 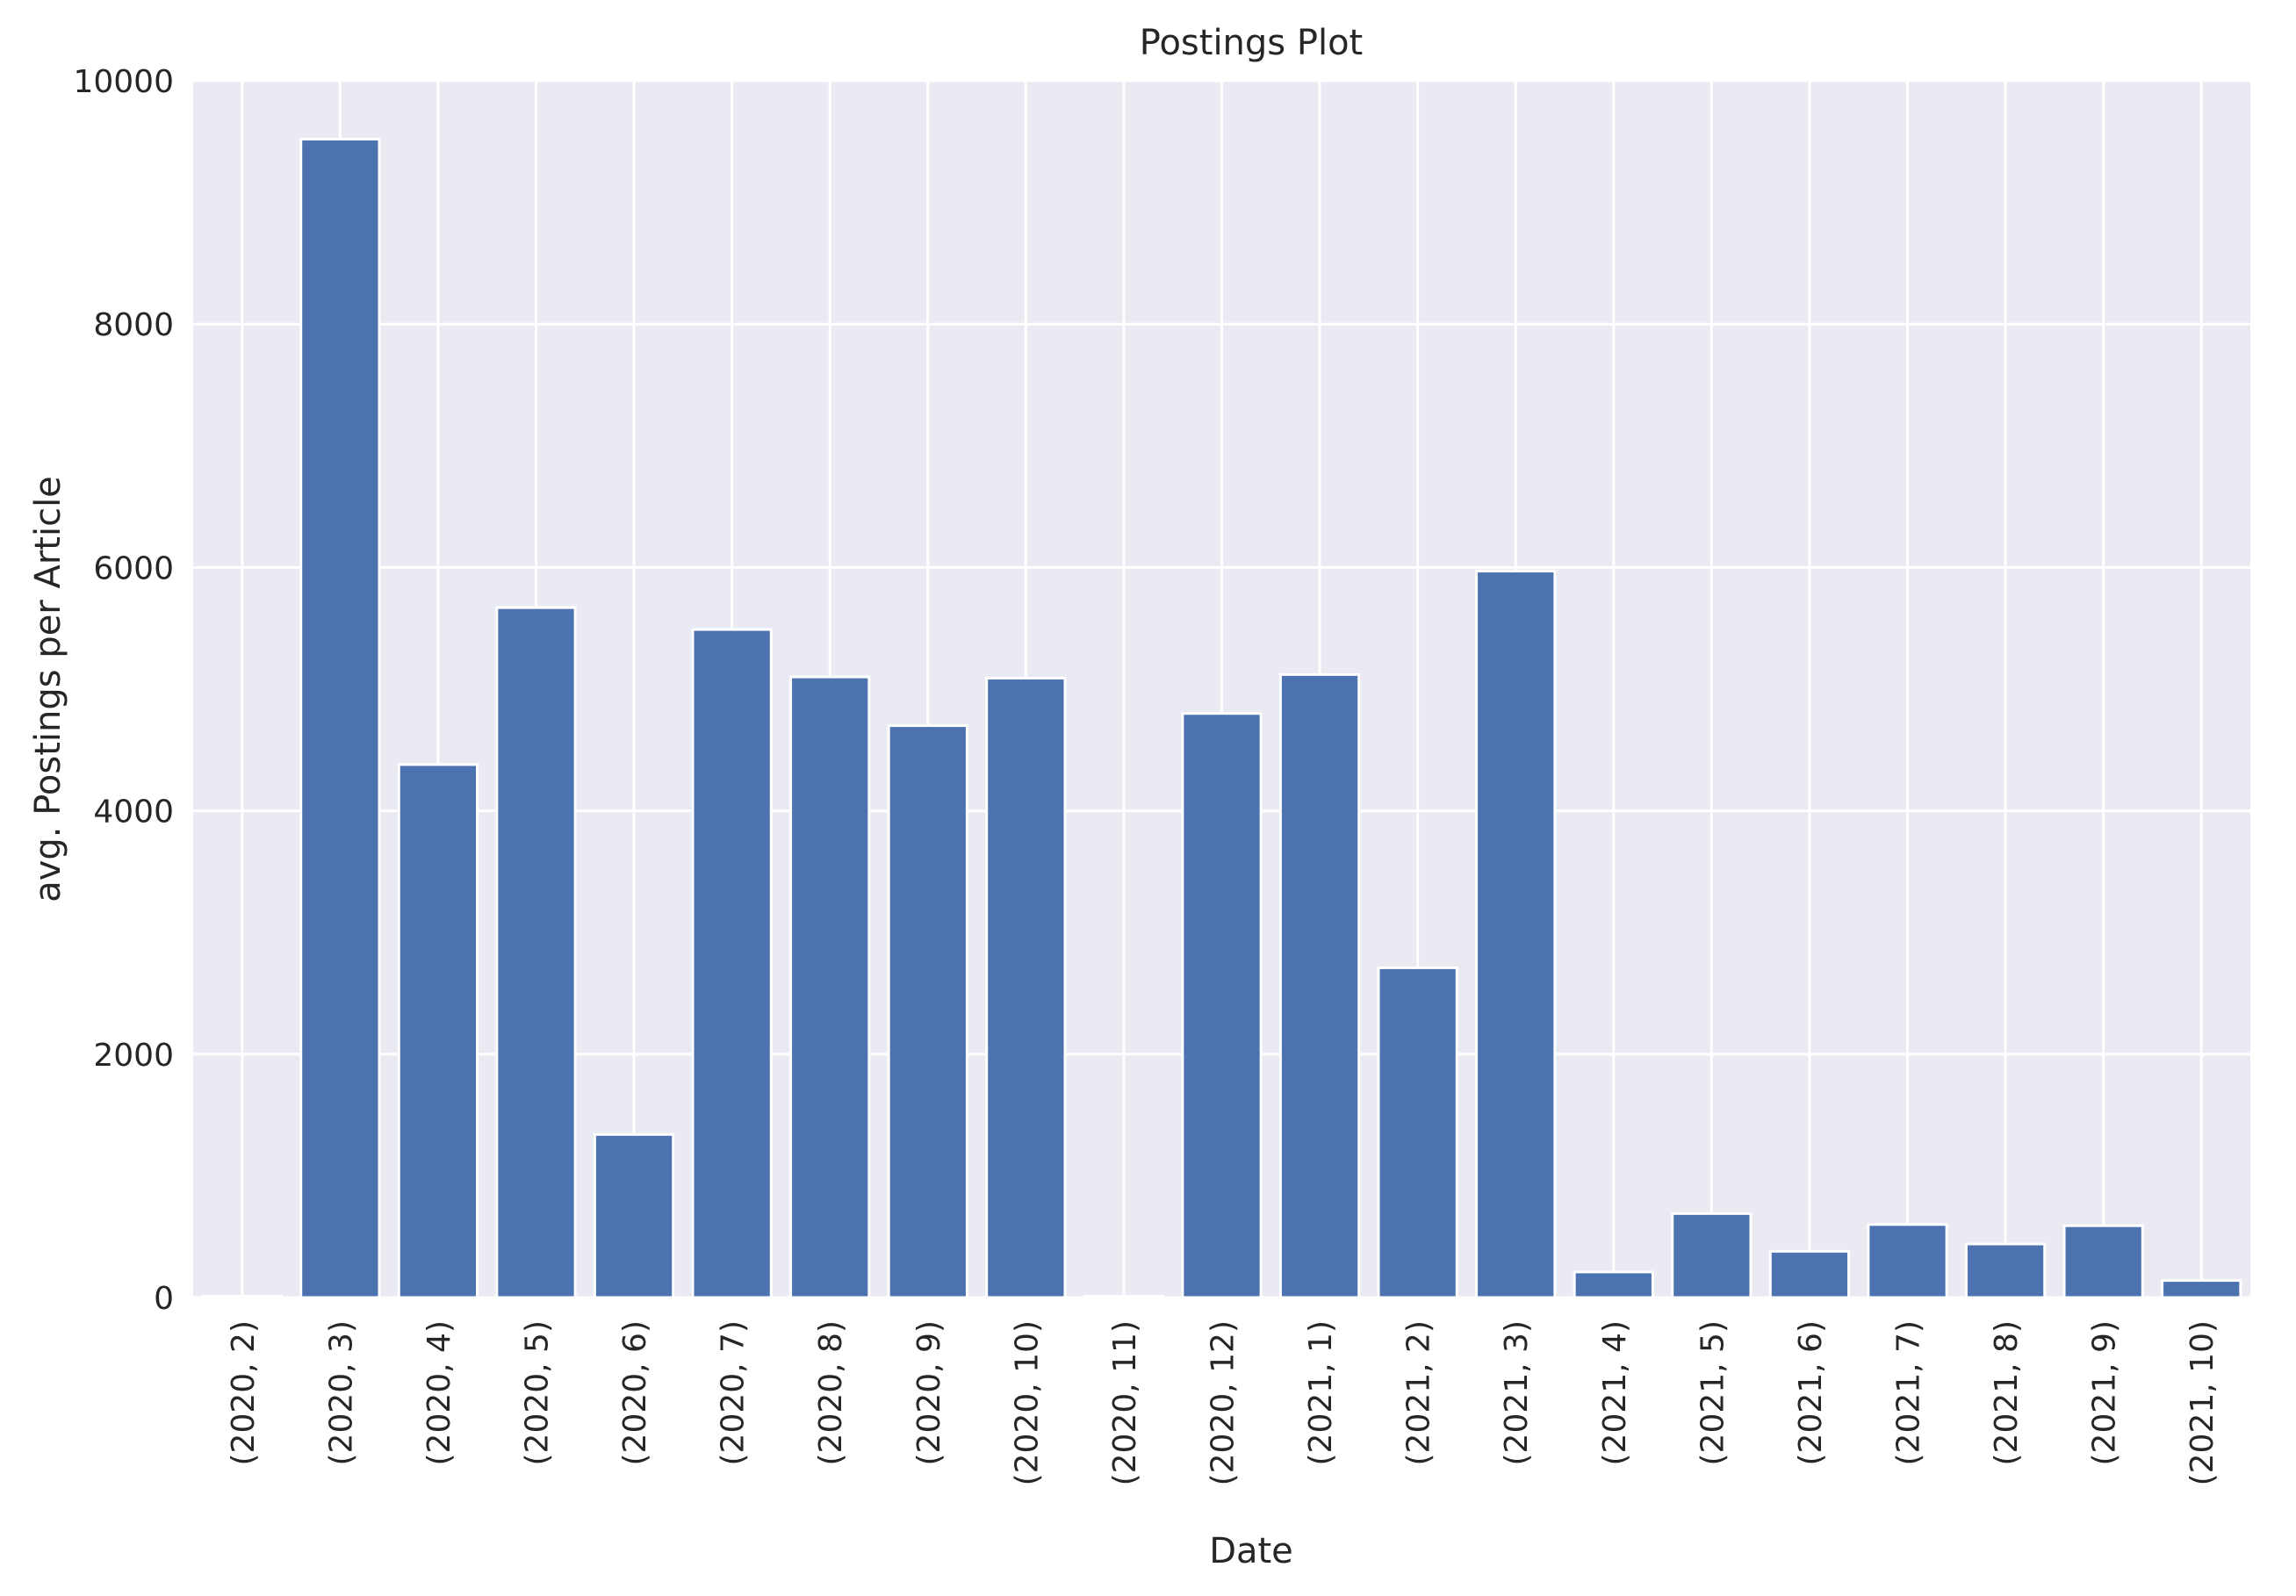 I want to click on chart-title: Postings Plot, so click(x=1252, y=43).